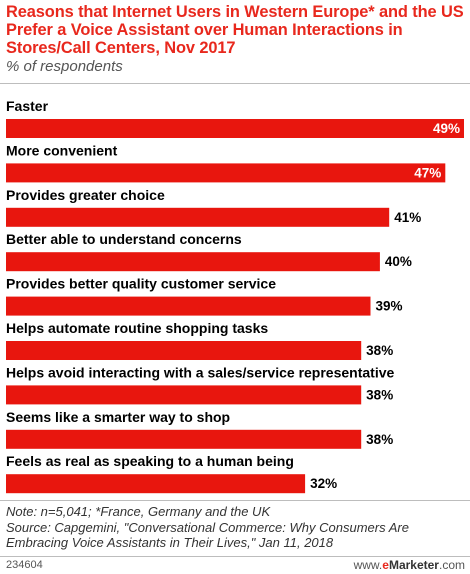 This screenshot has height=574, width=470. I want to click on chart-id: 234604, so click(24, 565).